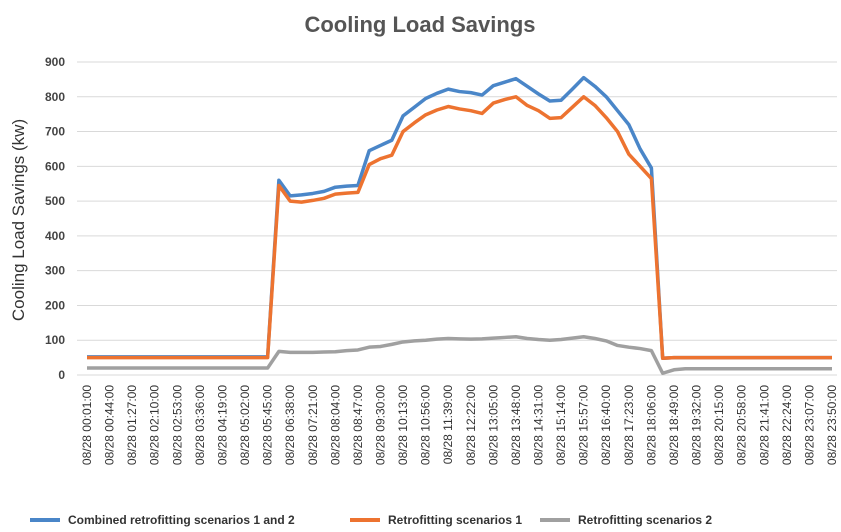 The image size is (841, 532). Describe the element at coordinates (764, 425) in the screenshot. I see `x-tick-label: 08/28 21:41:00` at that location.